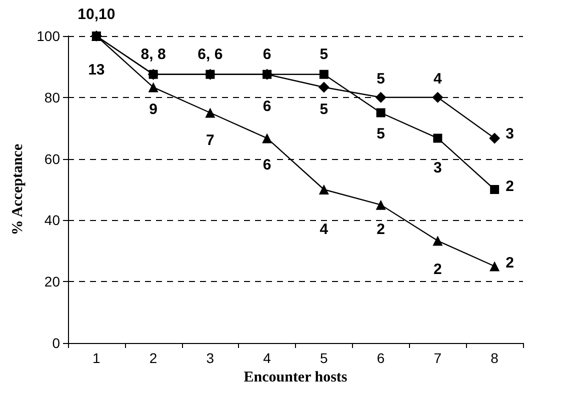  Describe the element at coordinates (210, 54) in the screenshot. I see `annotation: 6, 6` at that location.